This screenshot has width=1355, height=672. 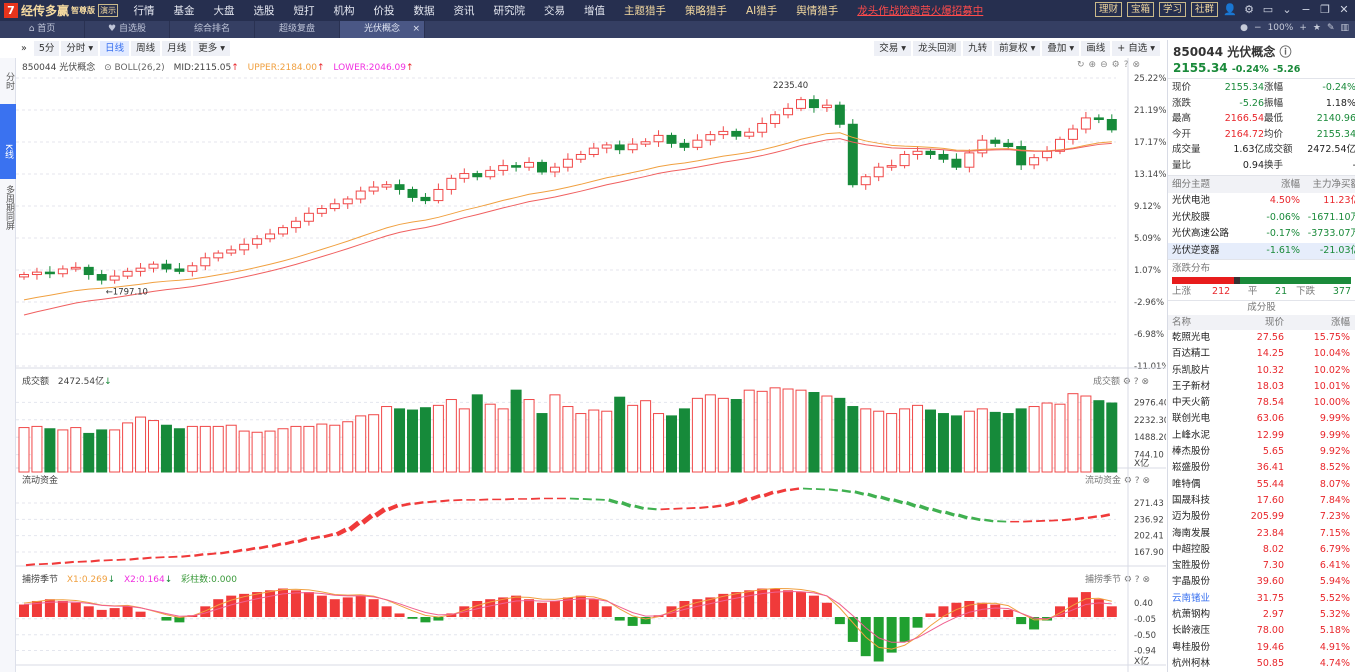 What do you see at coordinates (1270, 533) in the screenshot?
I see `stock-cell: 23.84` at bounding box center [1270, 533].